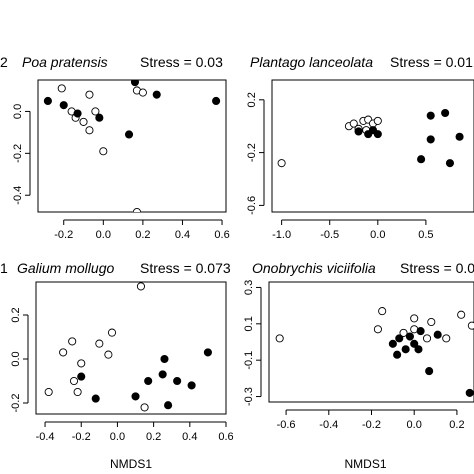 This screenshot has height=474, width=474. What do you see at coordinates (65, 268) in the screenshot?
I see `species-title: Galium mollugo` at bounding box center [65, 268].